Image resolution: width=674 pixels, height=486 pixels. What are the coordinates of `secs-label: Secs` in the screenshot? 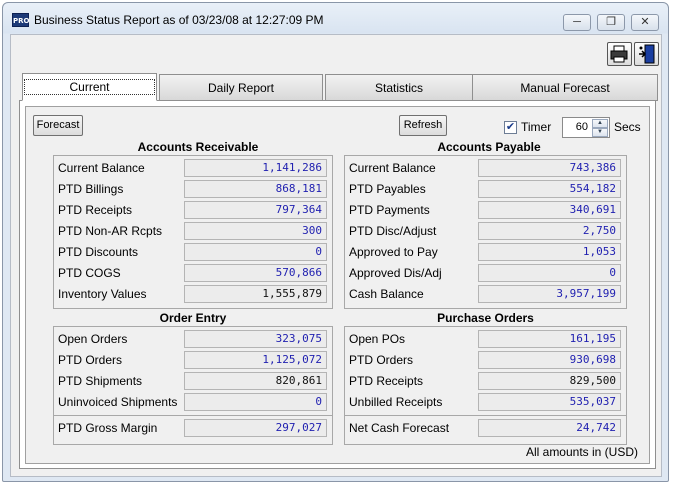 It's located at (627, 127).